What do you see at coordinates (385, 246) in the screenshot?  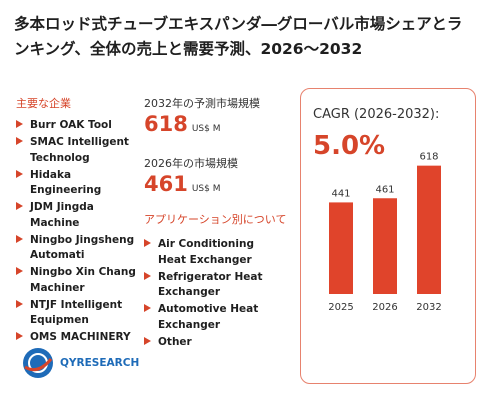 I see `bar-2026` at bounding box center [385, 246].